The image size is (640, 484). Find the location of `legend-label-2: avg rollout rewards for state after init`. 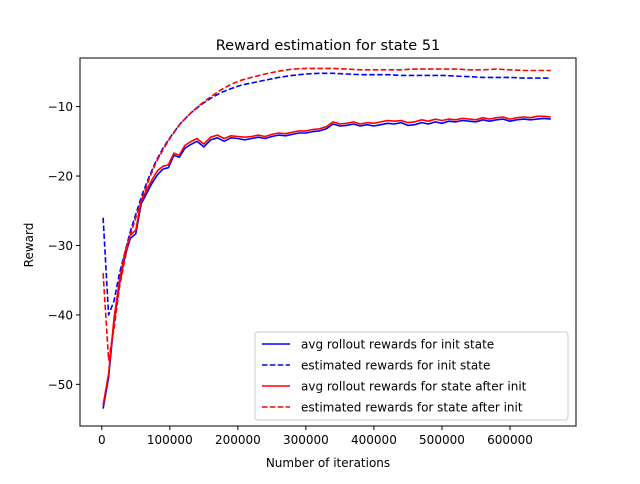

legend-label-2: avg rollout rewards for state after init is located at coordinates (414, 387).